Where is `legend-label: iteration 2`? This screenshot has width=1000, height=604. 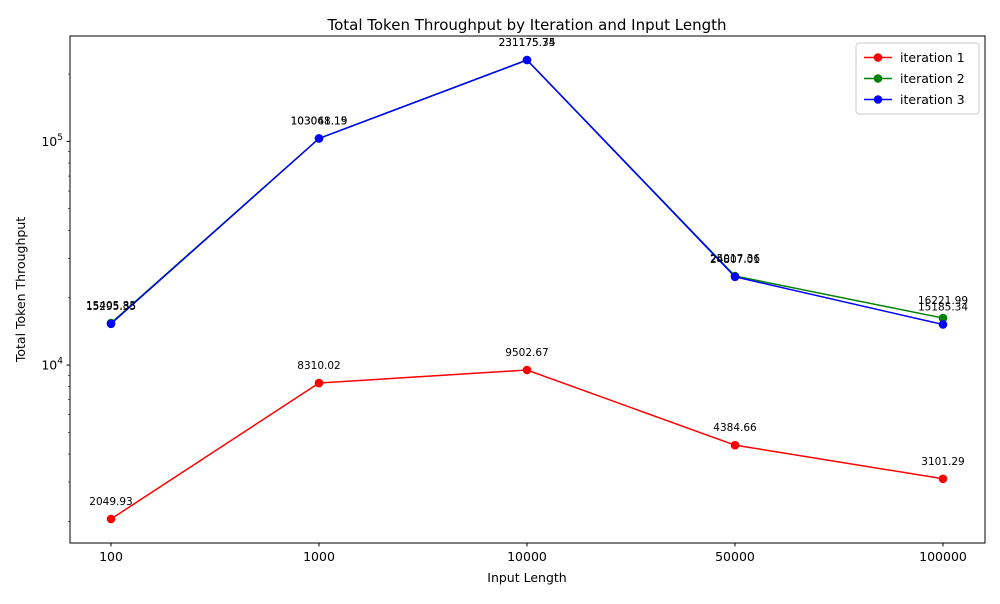
legend-label: iteration 2 is located at coordinates (932, 78).